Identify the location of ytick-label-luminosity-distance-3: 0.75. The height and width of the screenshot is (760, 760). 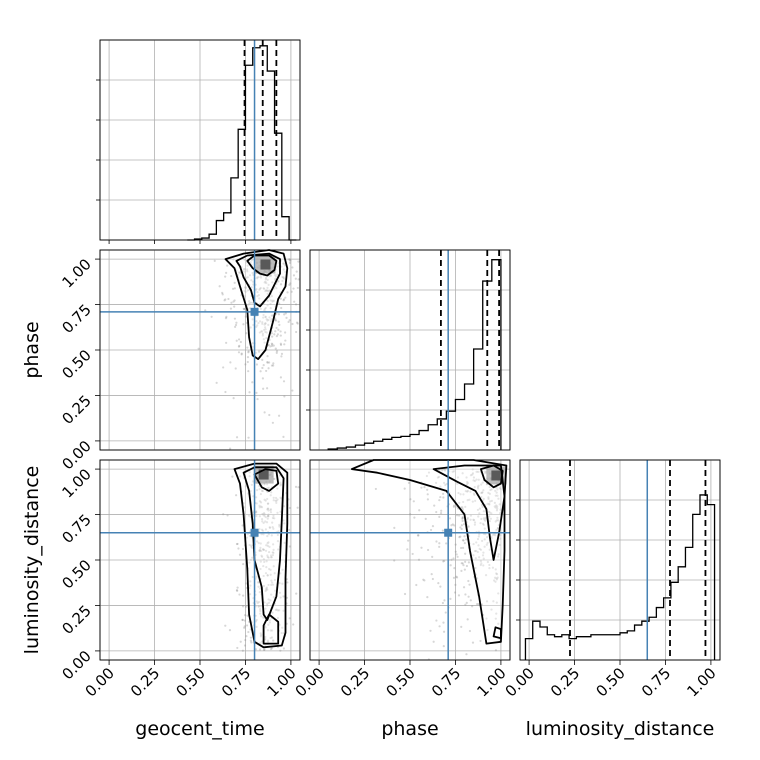
(76, 529).